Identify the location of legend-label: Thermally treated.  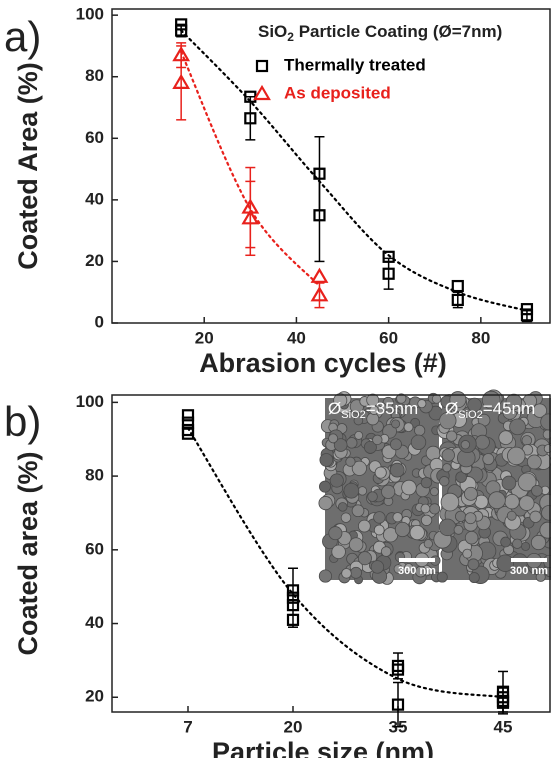
(355, 64).